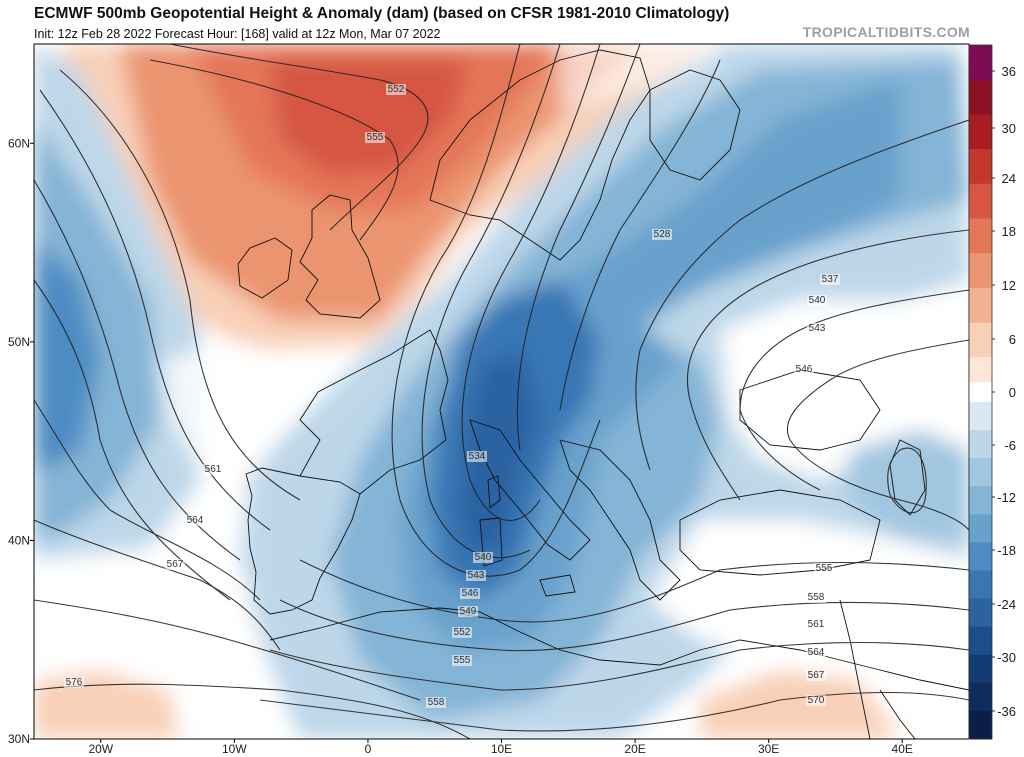  I want to click on longitude-label: 0, so click(368, 749).